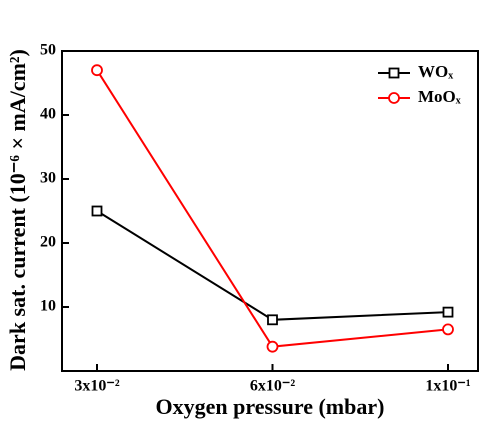 This screenshot has height=425, width=484. I want to click on legend-label: WOₓ, so click(435, 71).